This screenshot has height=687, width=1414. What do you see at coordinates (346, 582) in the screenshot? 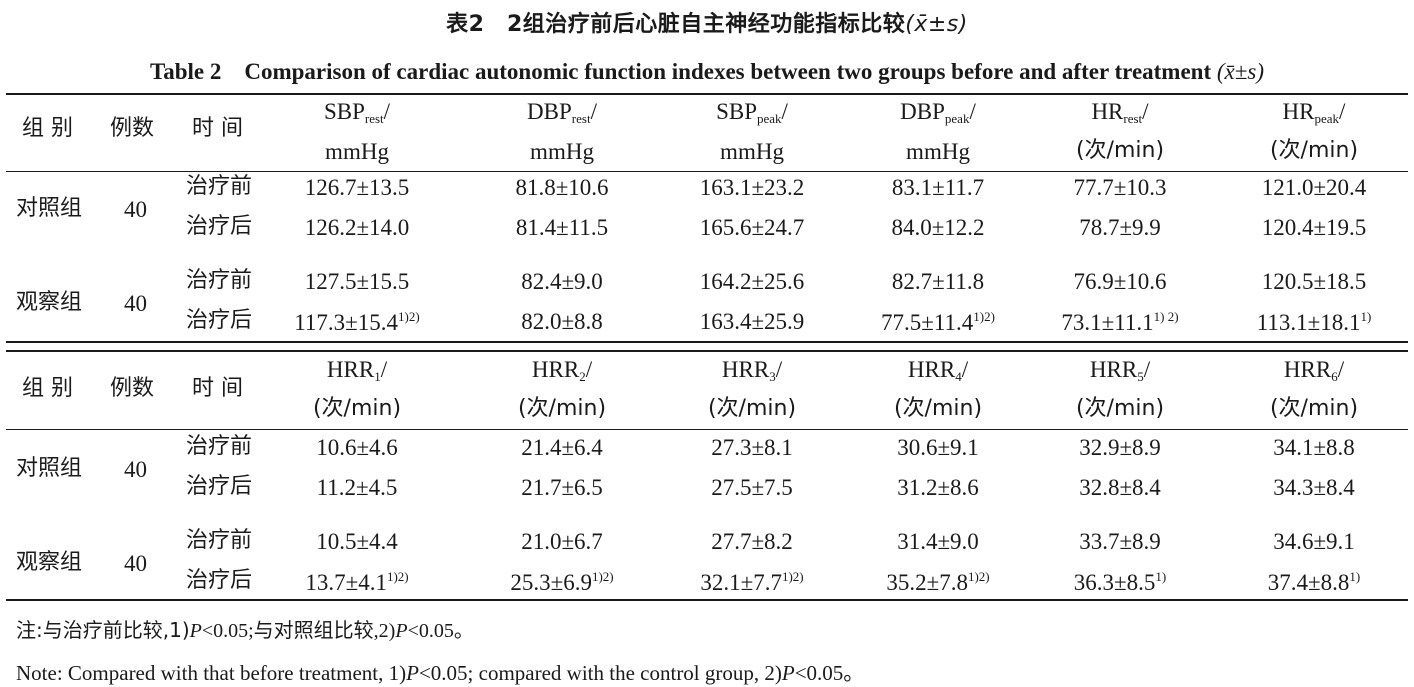
I see `value-text: 13.7±4.1` at bounding box center [346, 582].